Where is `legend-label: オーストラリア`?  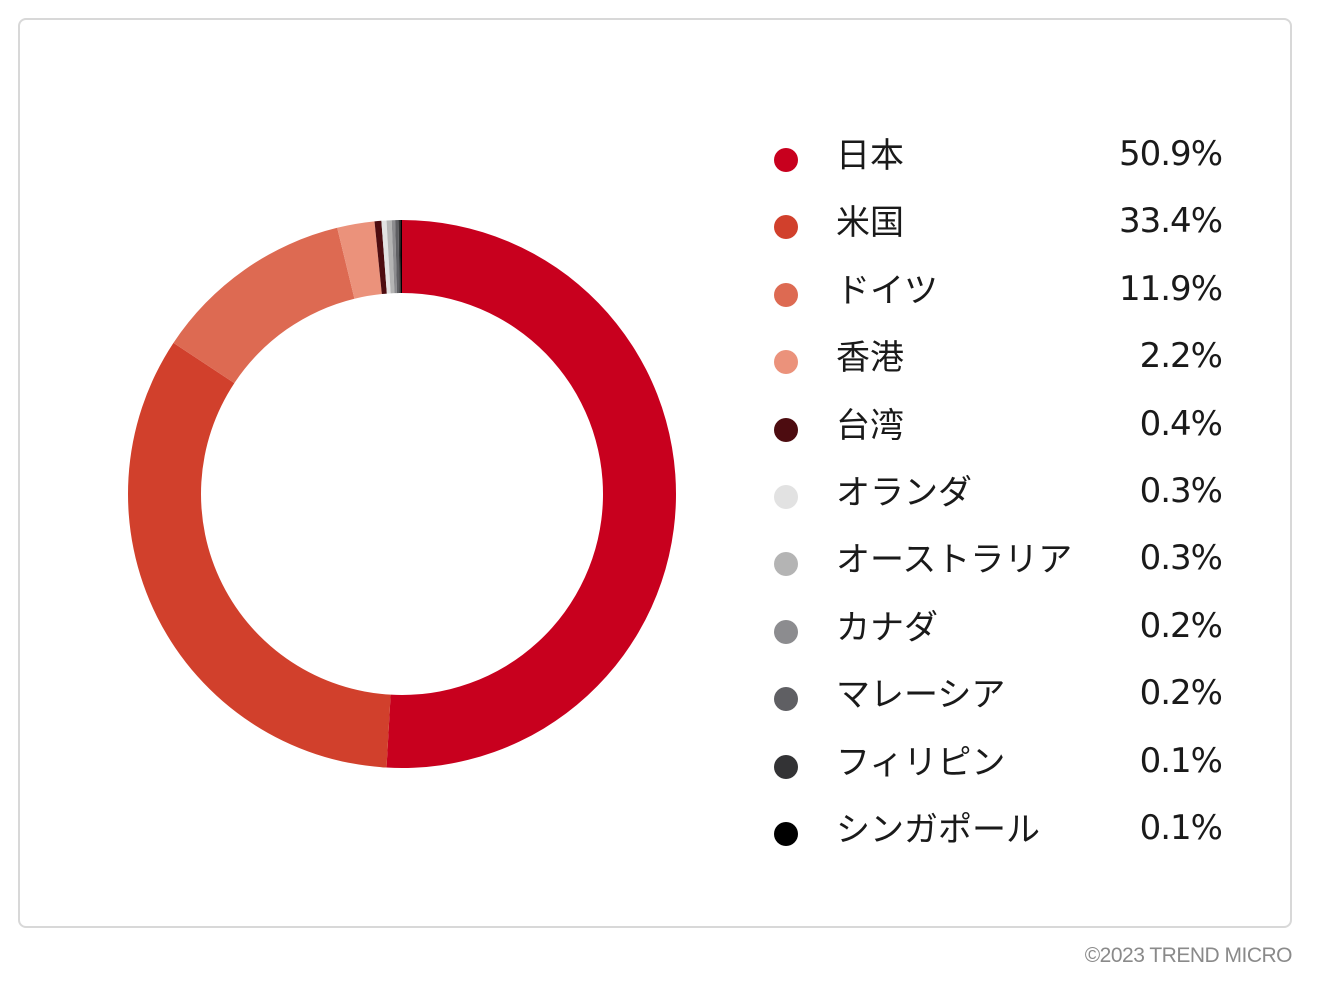
legend-label: オーストラリア is located at coordinates (954, 560).